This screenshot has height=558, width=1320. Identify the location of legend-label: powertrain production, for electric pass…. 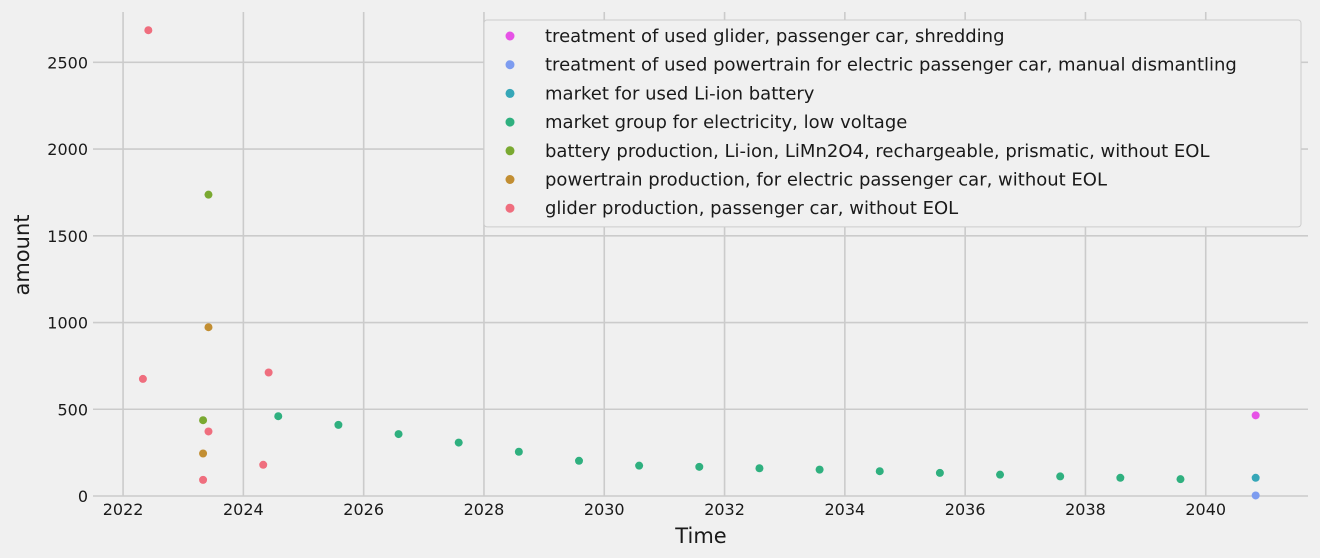
(826, 180).